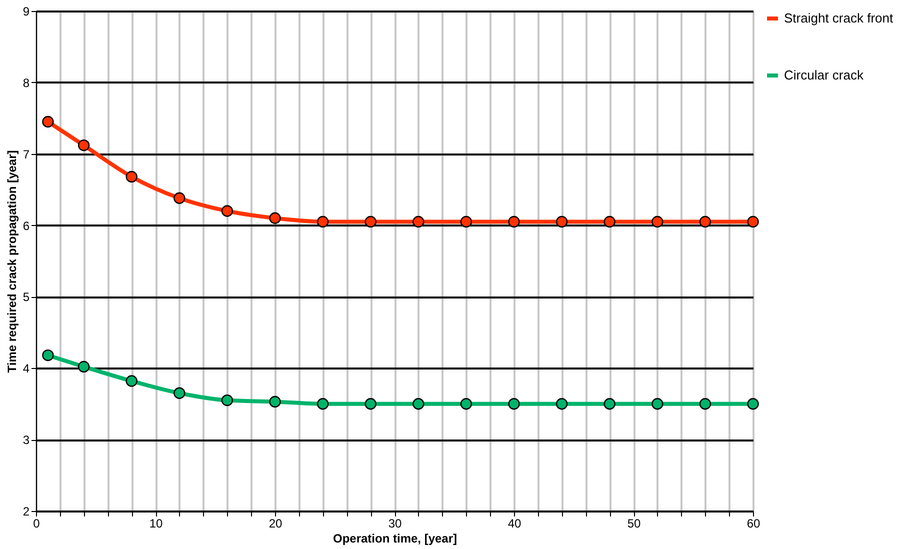 Image resolution: width=899 pixels, height=549 pixels. I want to click on x-tick-label: 30, so click(395, 523).